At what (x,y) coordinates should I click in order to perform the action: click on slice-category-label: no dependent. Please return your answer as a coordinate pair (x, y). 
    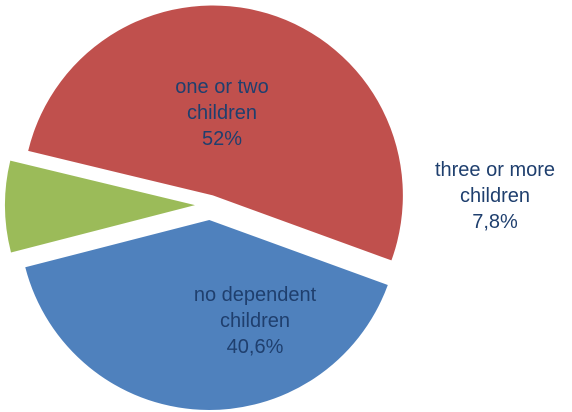
    Looking at the image, I should click on (255, 295).